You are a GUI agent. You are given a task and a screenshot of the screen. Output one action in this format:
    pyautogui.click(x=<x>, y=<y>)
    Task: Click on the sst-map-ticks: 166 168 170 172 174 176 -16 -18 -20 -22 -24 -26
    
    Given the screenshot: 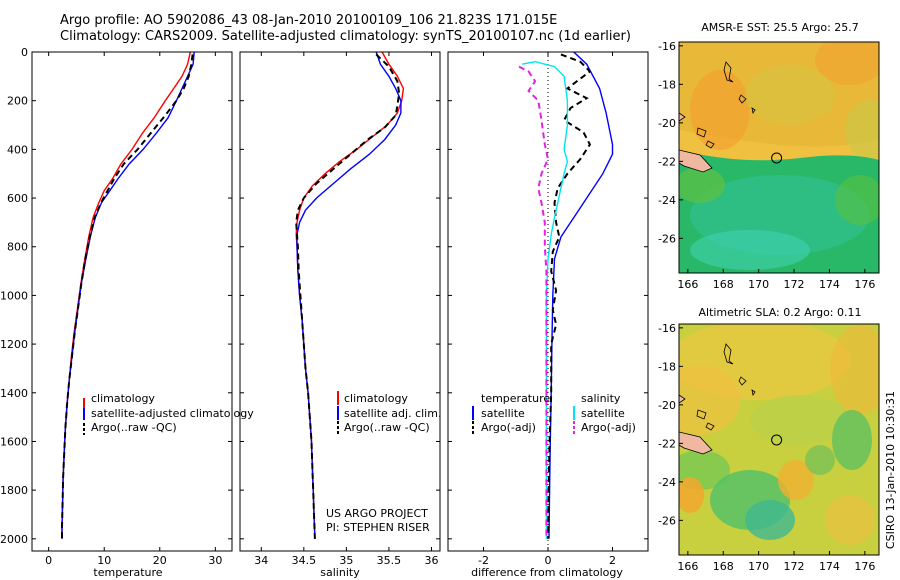 What is the action you would take?
    pyautogui.click(x=766, y=165)
    